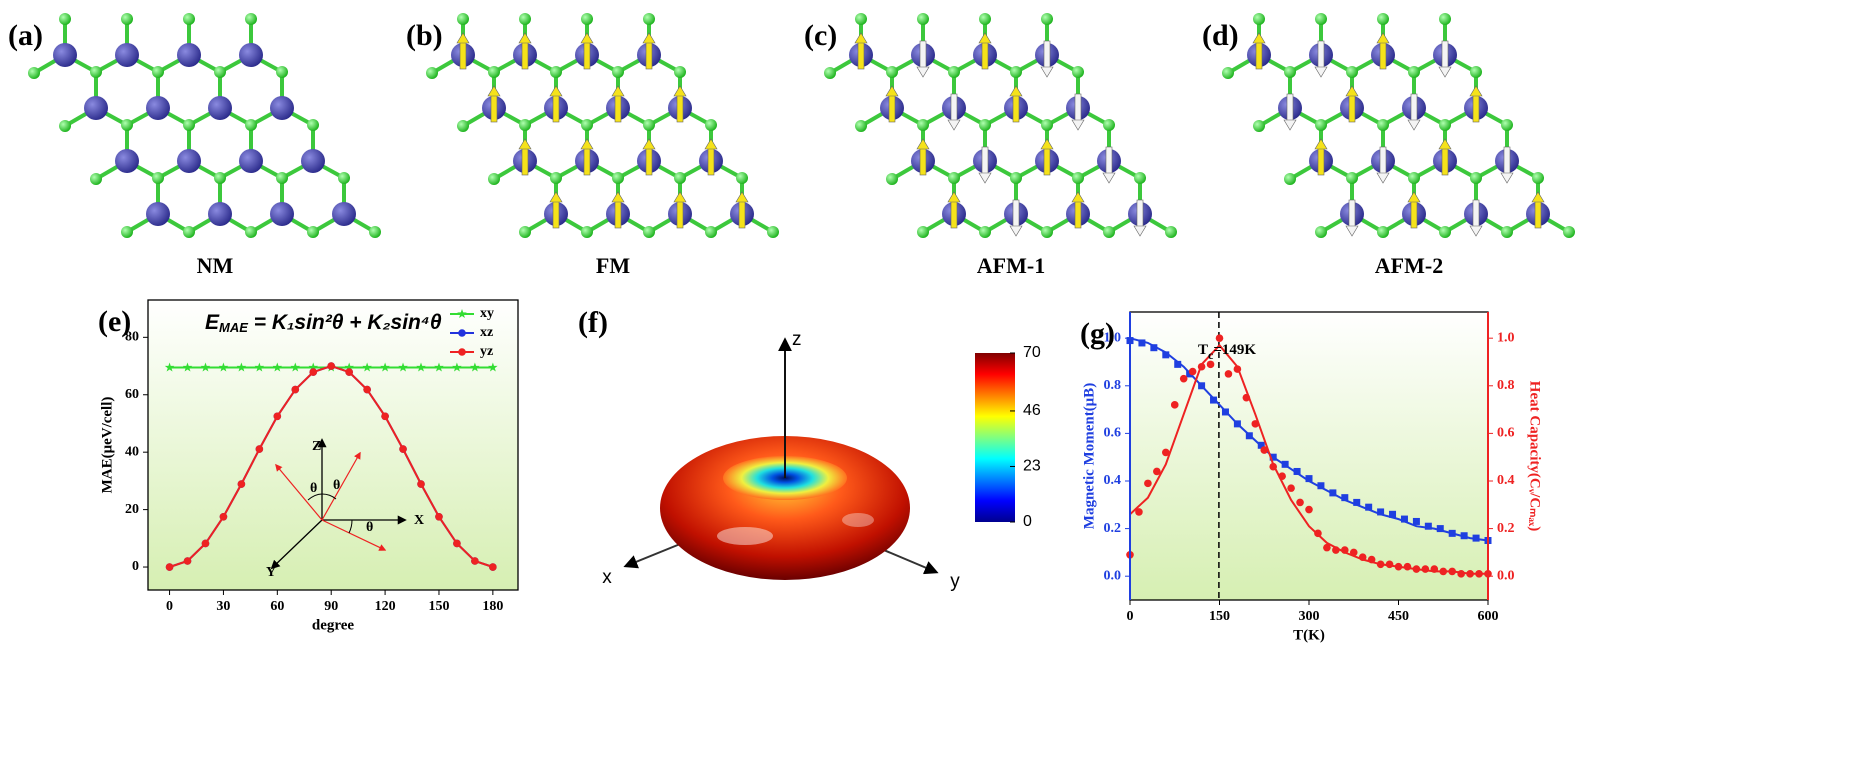 The width and height of the screenshot is (1851, 761). What do you see at coordinates (354, 535) in the screenshot?
I see `inset-vector` at bounding box center [354, 535].